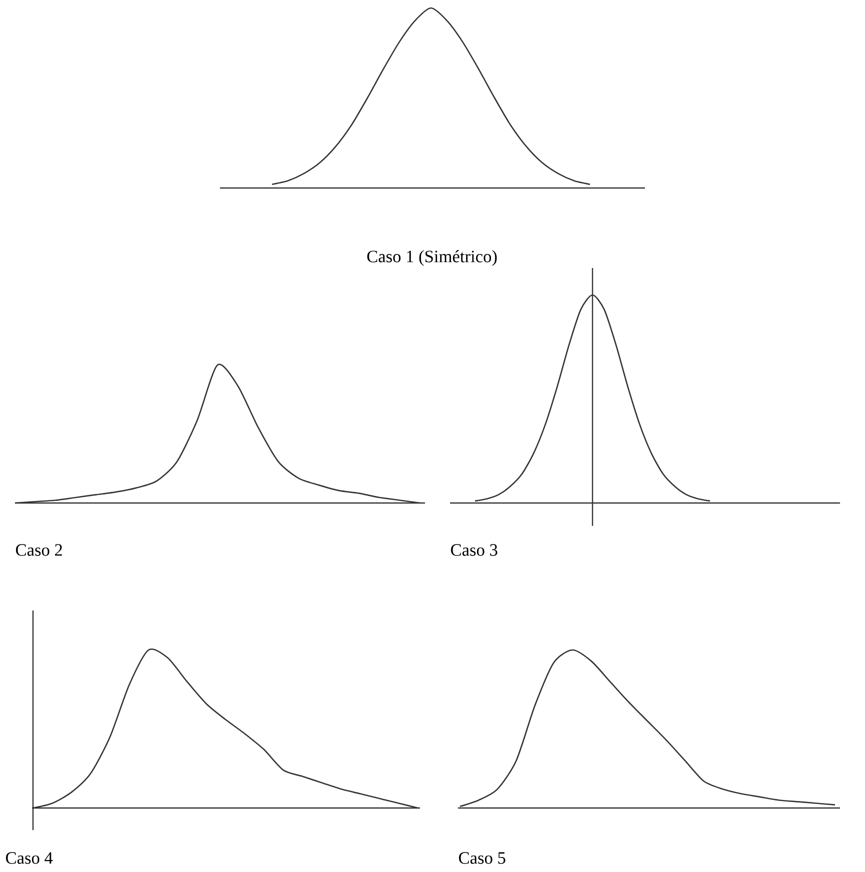  Describe the element at coordinates (29, 858) in the screenshot. I see `text: Caso 4` at that location.